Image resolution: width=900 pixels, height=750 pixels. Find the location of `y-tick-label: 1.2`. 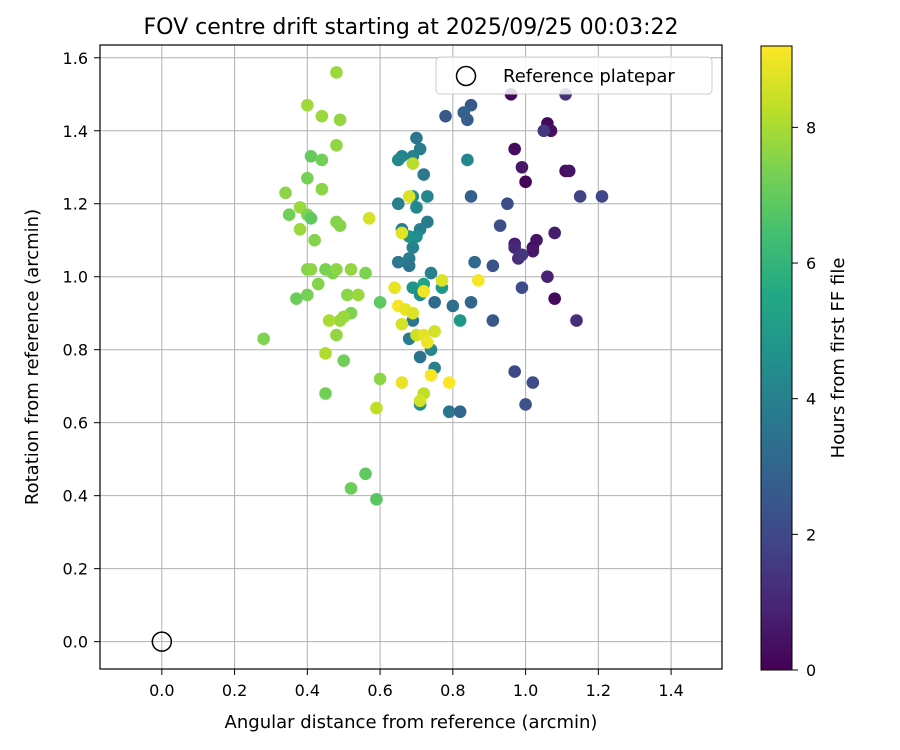

y-tick-label: 1.2 is located at coordinates (75, 204).